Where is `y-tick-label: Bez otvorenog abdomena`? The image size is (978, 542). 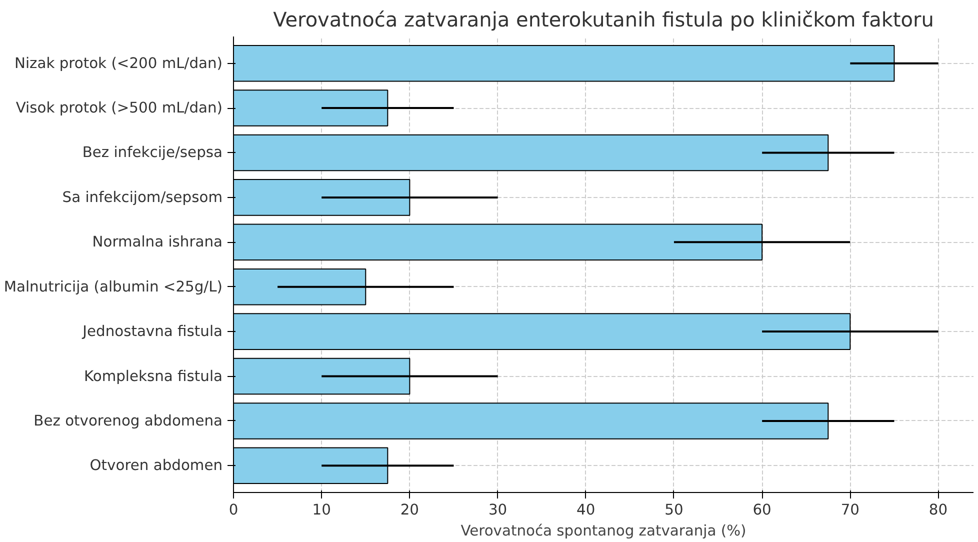
y-tick-label: Bez otvorenog abdomena is located at coordinates (128, 421).